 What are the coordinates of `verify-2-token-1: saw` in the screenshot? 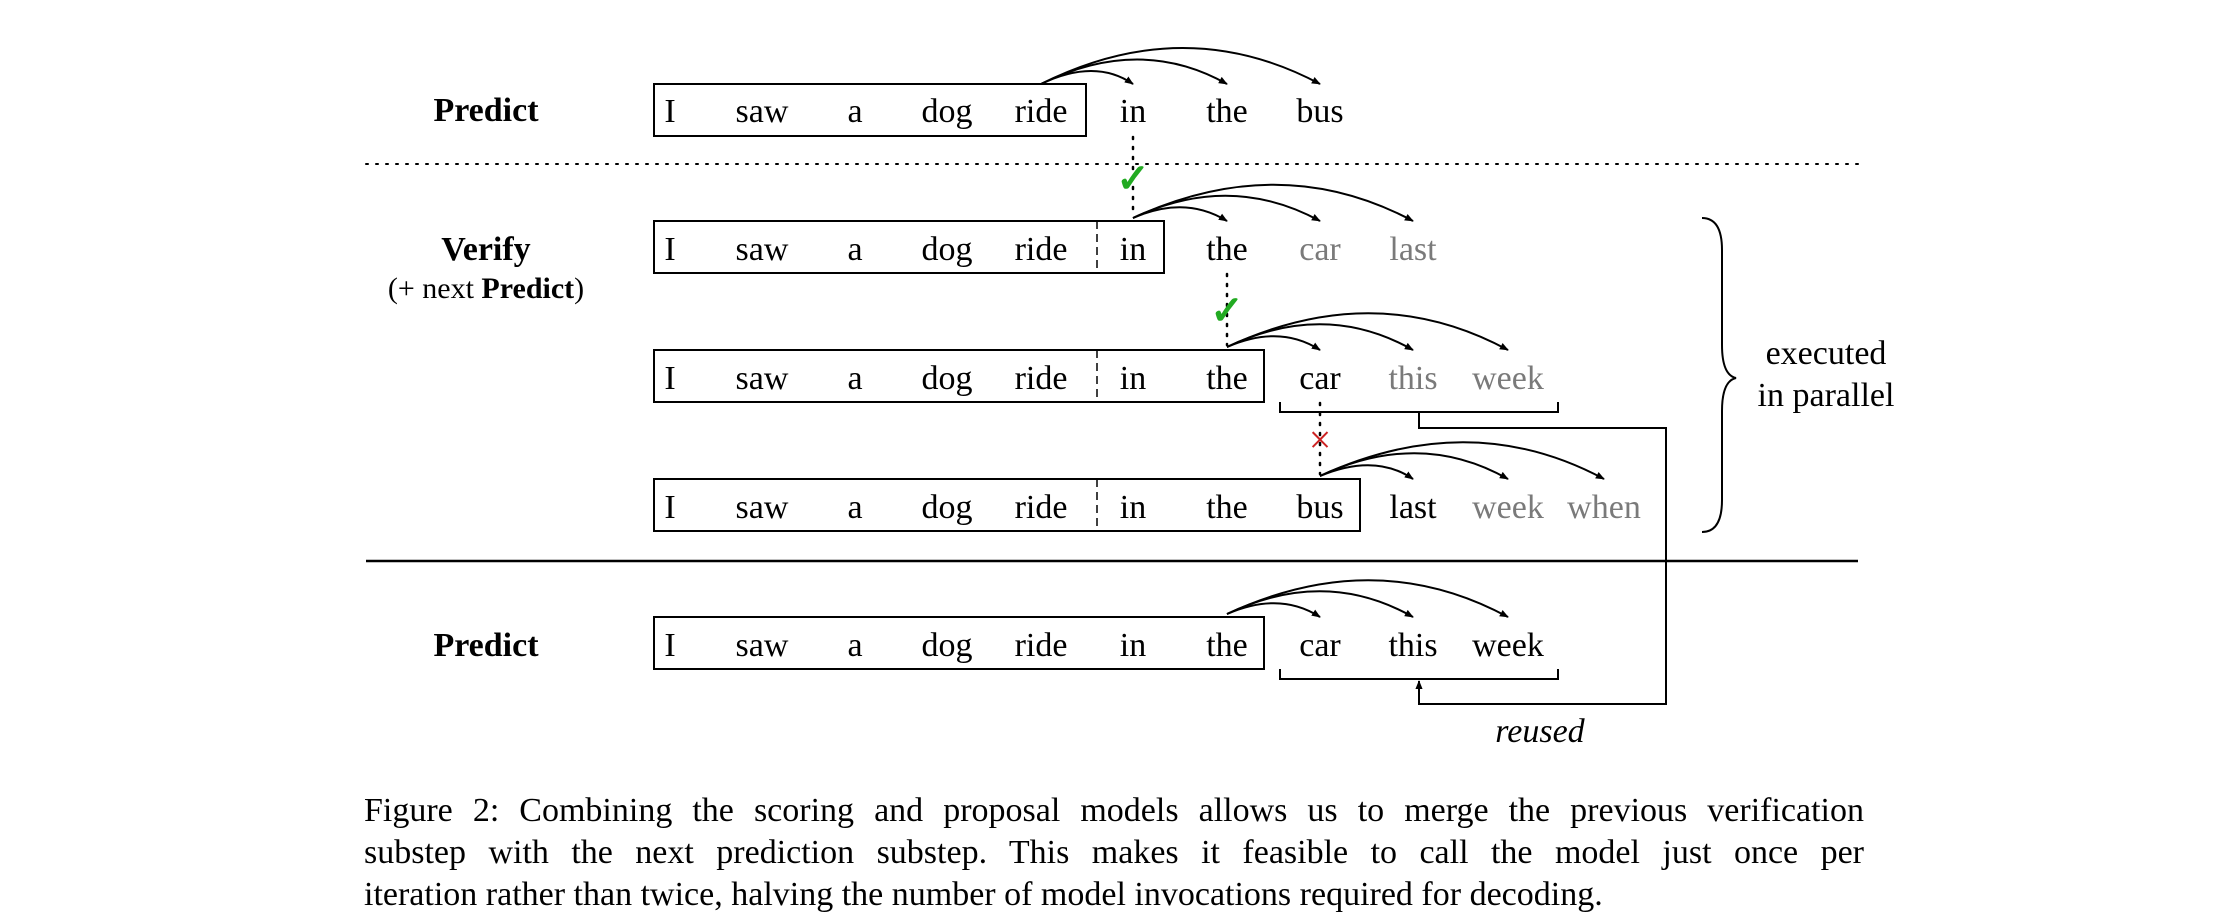 It's located at (762, 378).